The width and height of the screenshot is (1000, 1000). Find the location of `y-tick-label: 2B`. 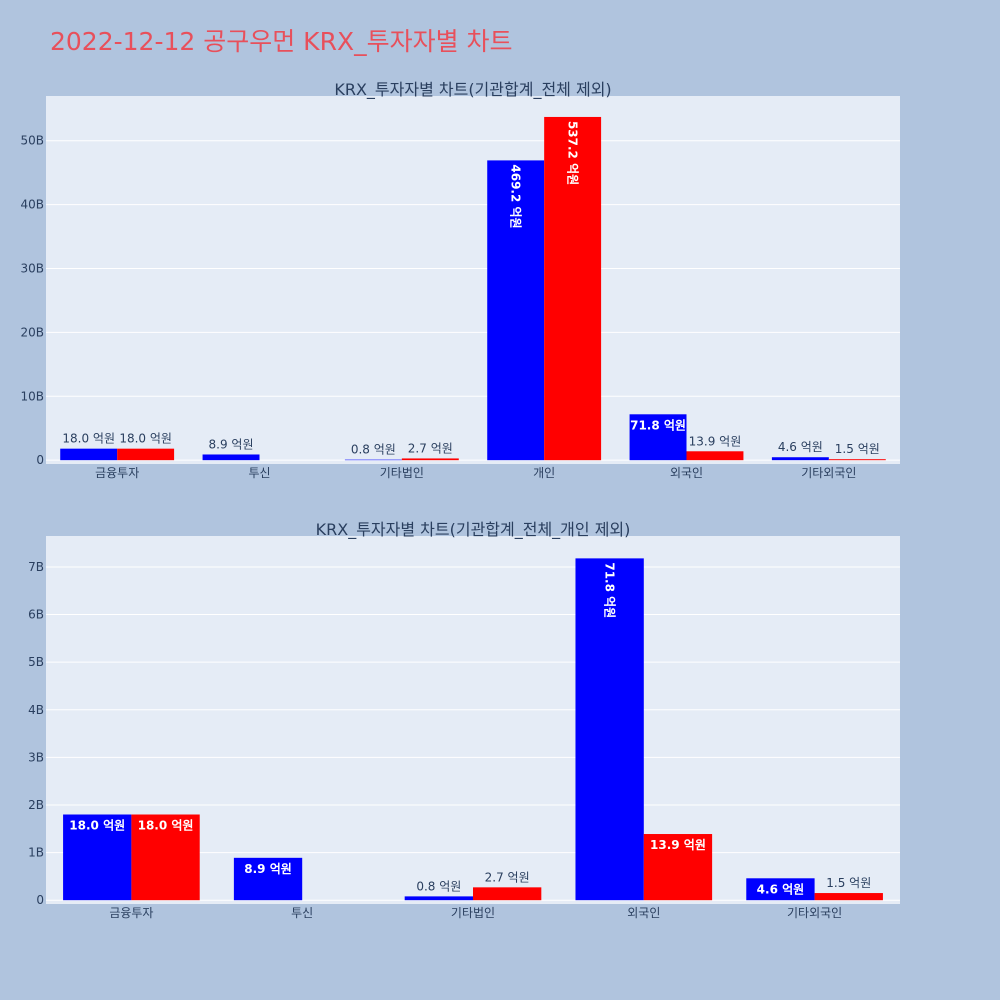

y-tick-label: 2B is located at coordinates (36, 805).